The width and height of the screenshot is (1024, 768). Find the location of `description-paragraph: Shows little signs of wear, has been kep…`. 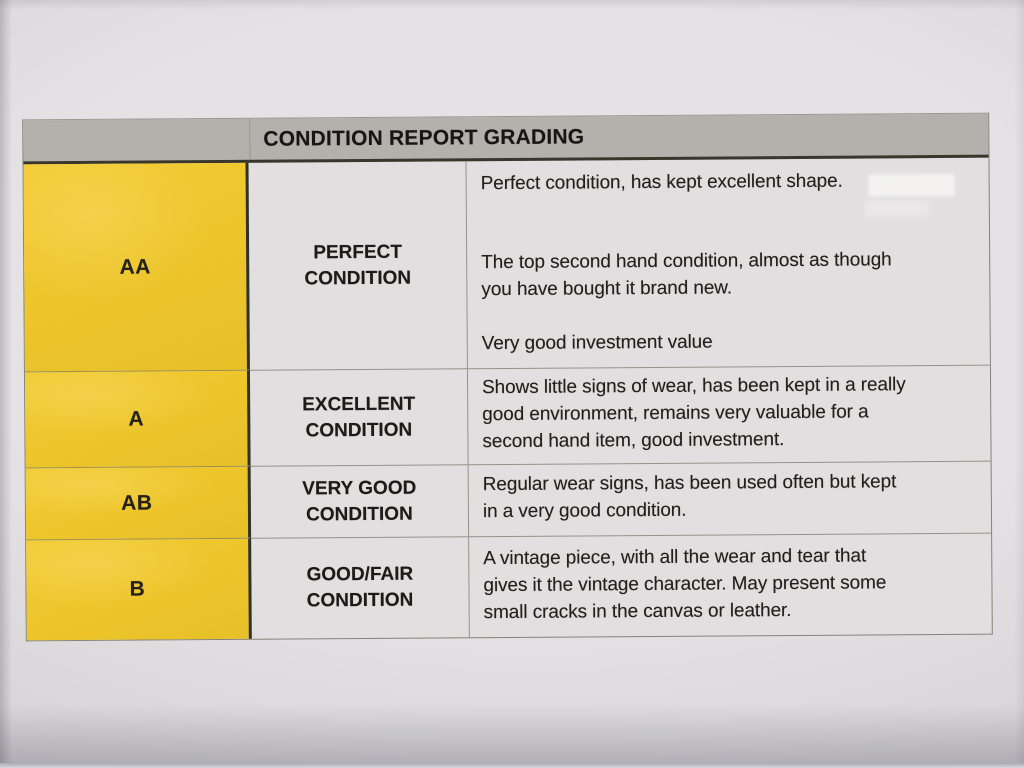

description-paragraph: Shows little signs of wear, has been kep… is located at coordinates (694, 413).